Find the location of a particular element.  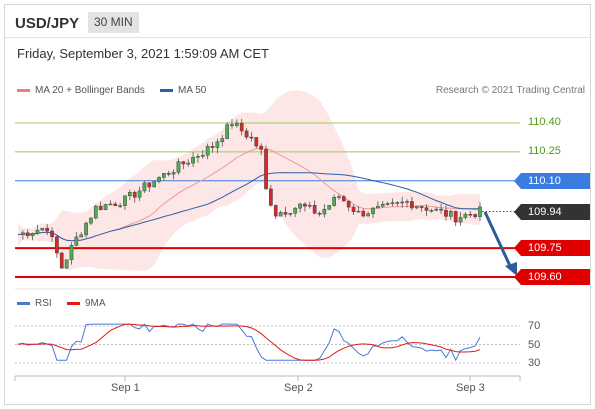

forecast-arrow is located at coordinates (500, 243).